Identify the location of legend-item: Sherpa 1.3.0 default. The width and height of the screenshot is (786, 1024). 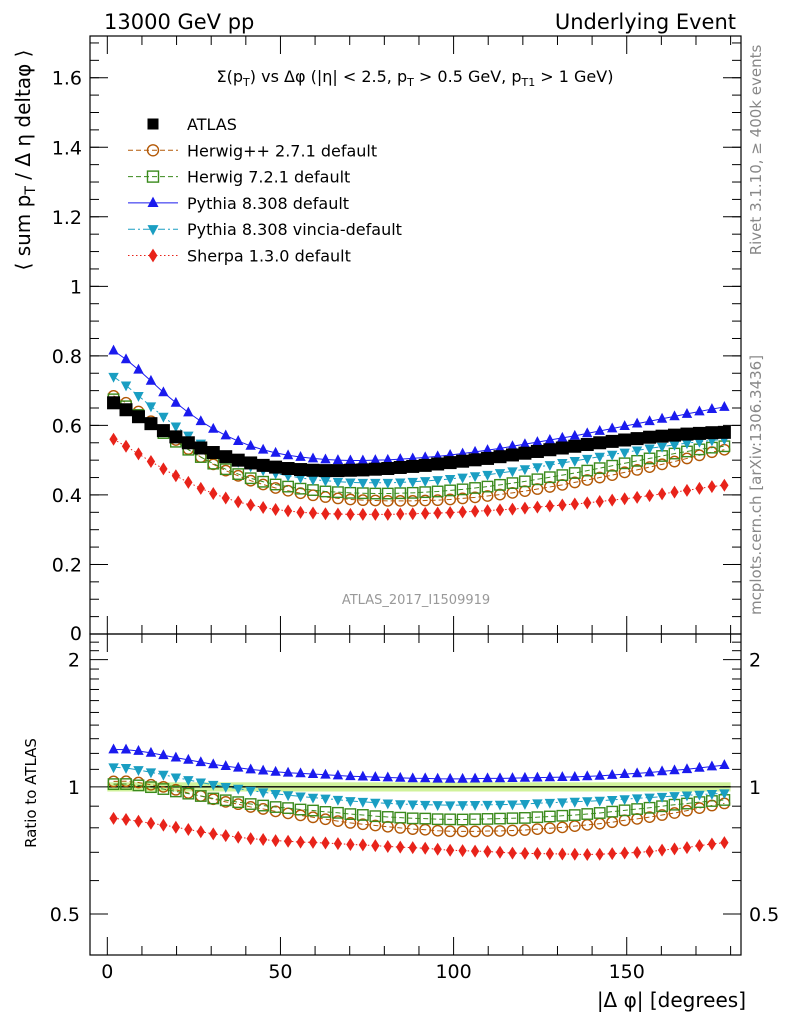
(239, 256).